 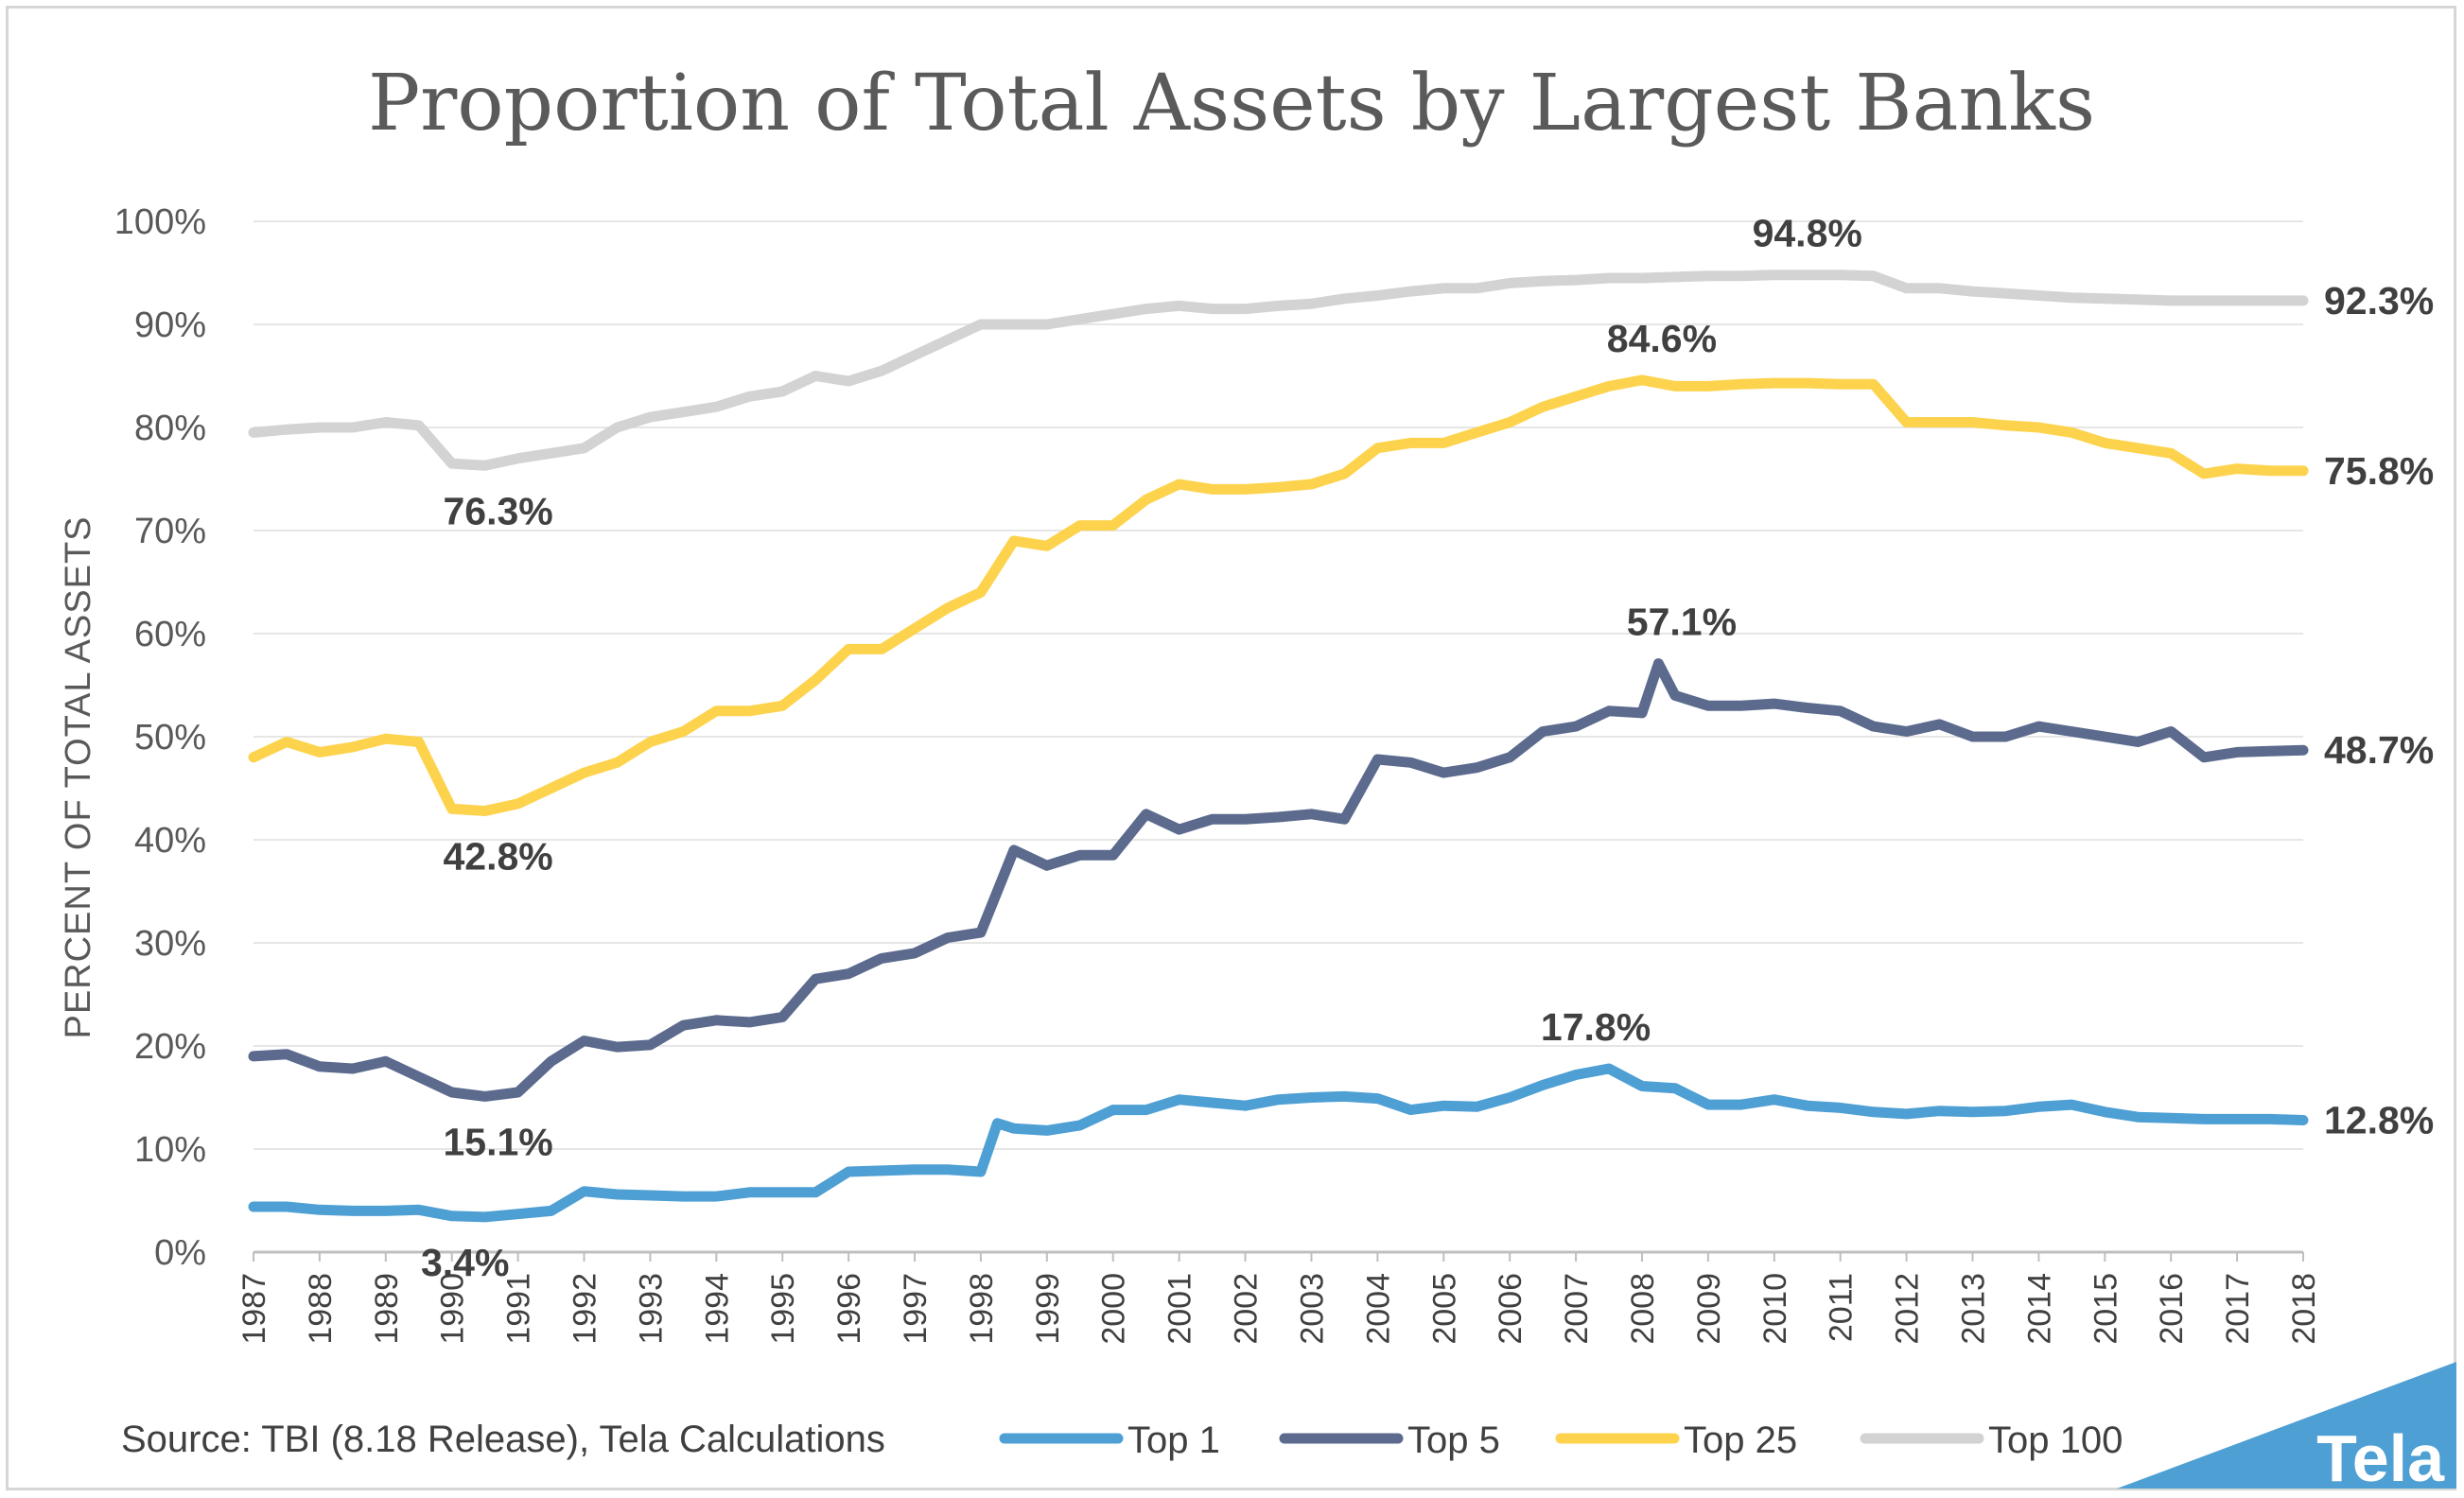 What do you see at coordinates (1740, 1440) in the screenshot?
I see `legend-label: Top 25` at bounding box center [1740, 1440].